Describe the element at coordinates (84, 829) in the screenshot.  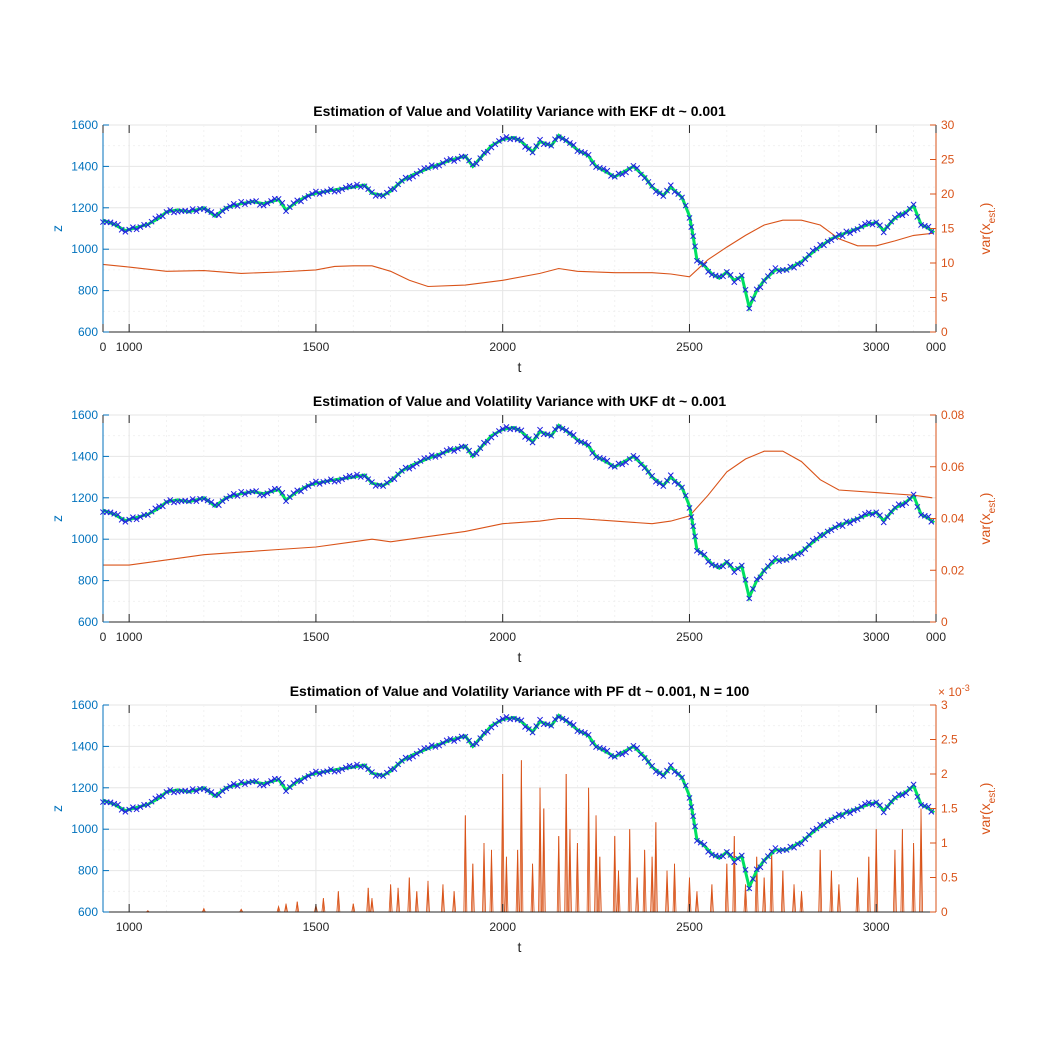
I see `y-left-tick-label: 1000` at that location.